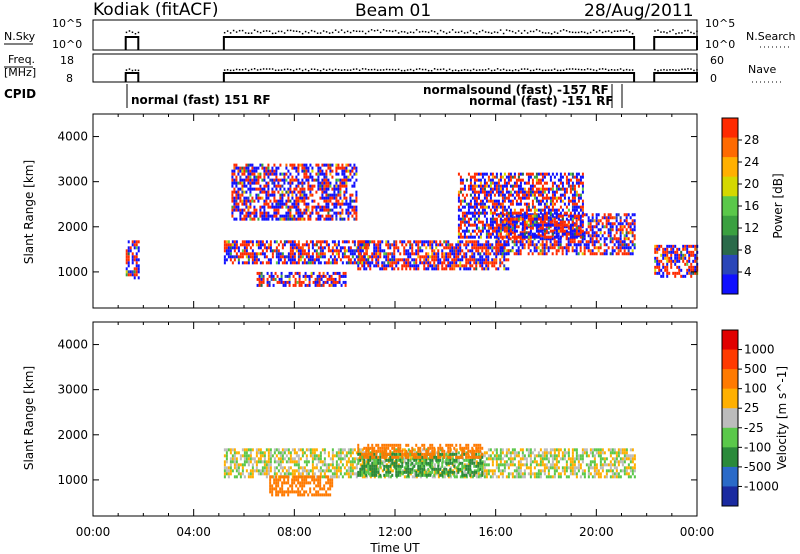 This screenshot has width=800, height=554. I want to click on y-tick-label: 3000, so click(72, 182).